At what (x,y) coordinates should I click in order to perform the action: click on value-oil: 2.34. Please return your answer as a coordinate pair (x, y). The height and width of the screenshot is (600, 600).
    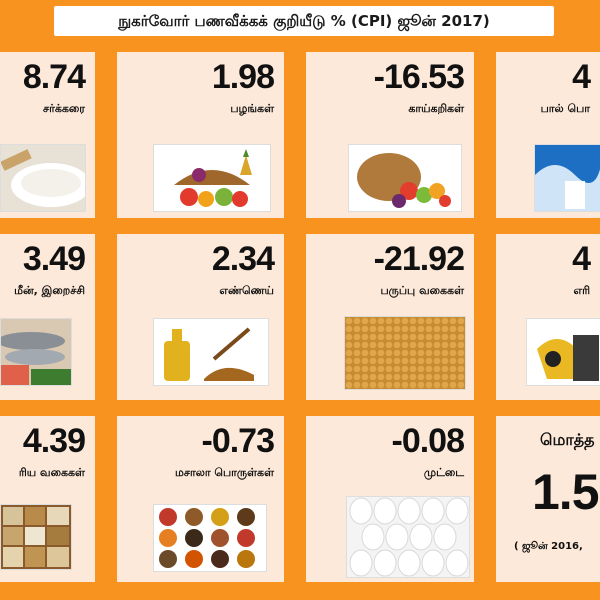
    Looking at the image, I should click on (243, 259).